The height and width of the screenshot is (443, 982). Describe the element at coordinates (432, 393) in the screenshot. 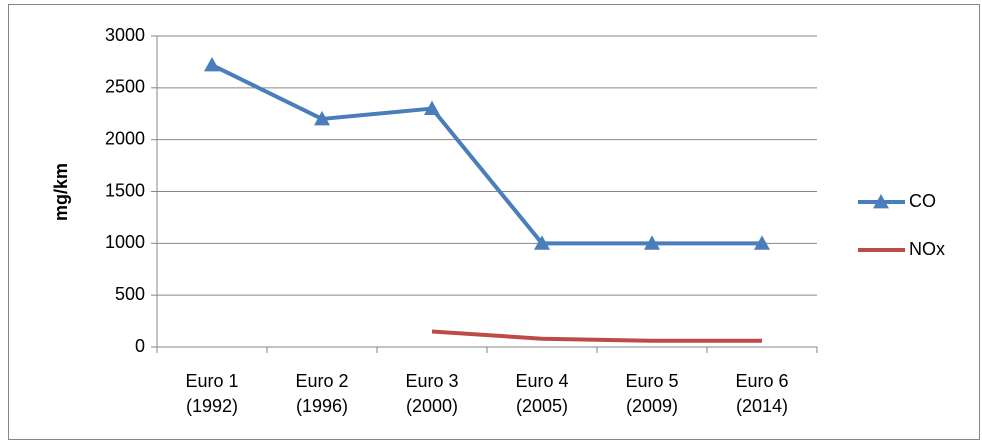

I see `x-tick-label: Euro 3 (2000)` at that location.